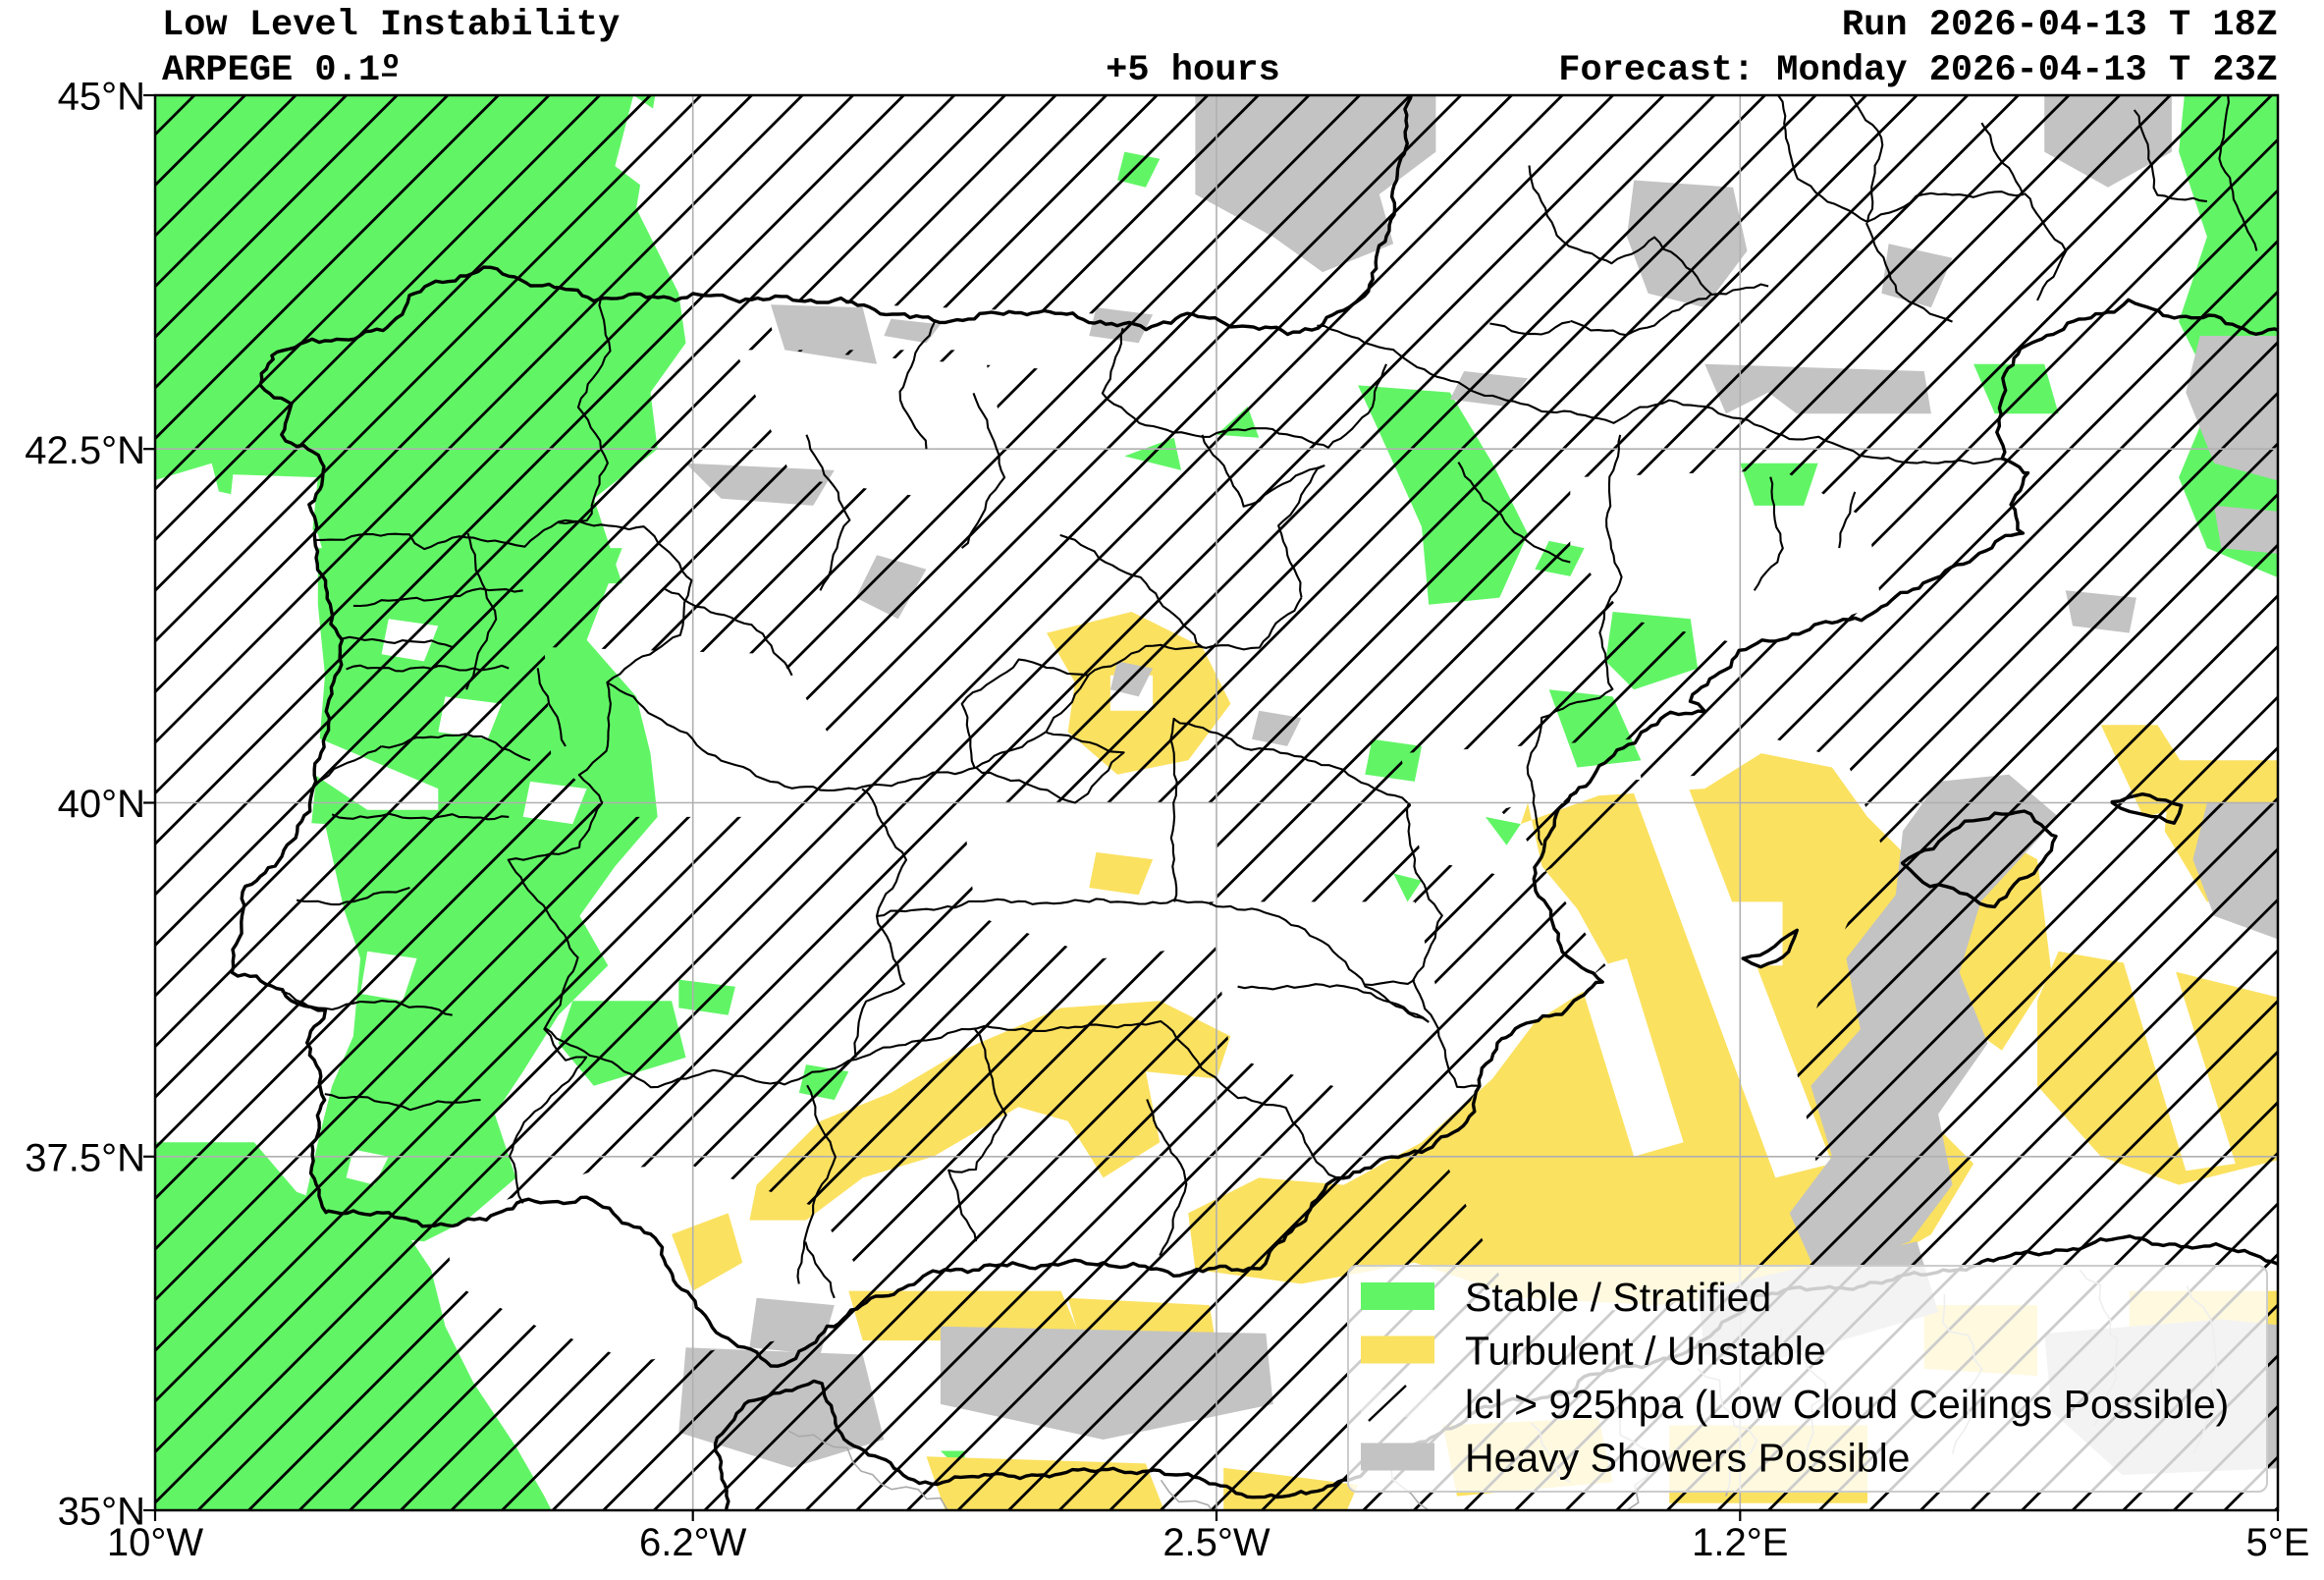  What do you see at coordinates (155, 1542) in the screenshot?
I see `svg-text: 10°W` at bounding box center [155, 1542].